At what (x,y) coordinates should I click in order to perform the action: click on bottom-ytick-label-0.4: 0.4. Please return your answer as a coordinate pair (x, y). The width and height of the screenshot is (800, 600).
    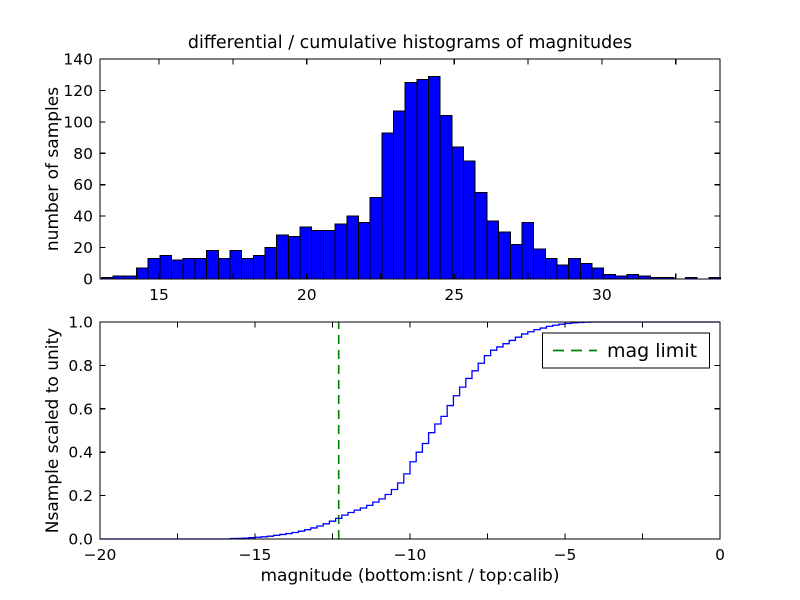
    Looking at the image, I should click on (80, 453).